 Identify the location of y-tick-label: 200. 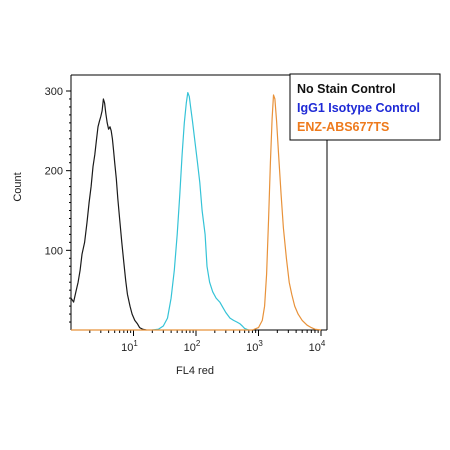
(54, 172).